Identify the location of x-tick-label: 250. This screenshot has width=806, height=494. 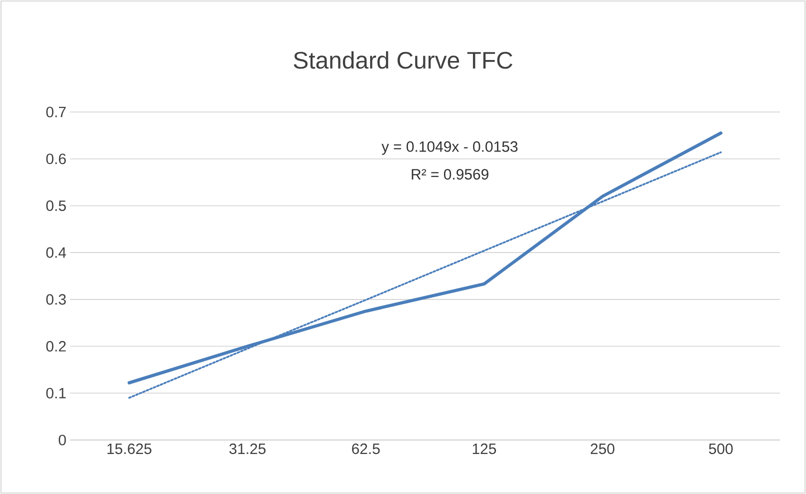
(602, 449).